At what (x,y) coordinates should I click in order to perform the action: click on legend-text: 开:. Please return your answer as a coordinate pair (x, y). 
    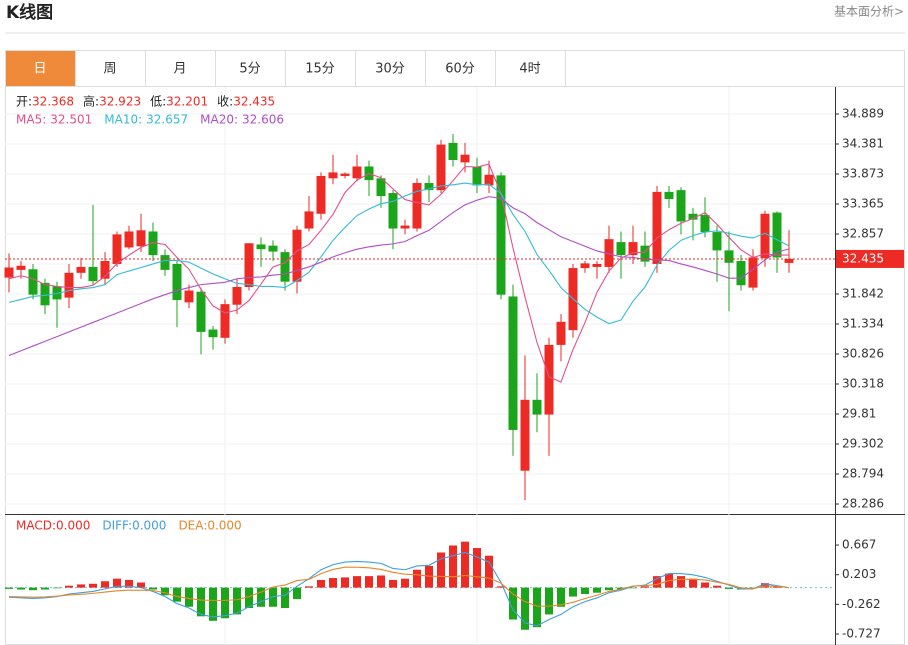
    Looking at the image, I should click on (24, 102).